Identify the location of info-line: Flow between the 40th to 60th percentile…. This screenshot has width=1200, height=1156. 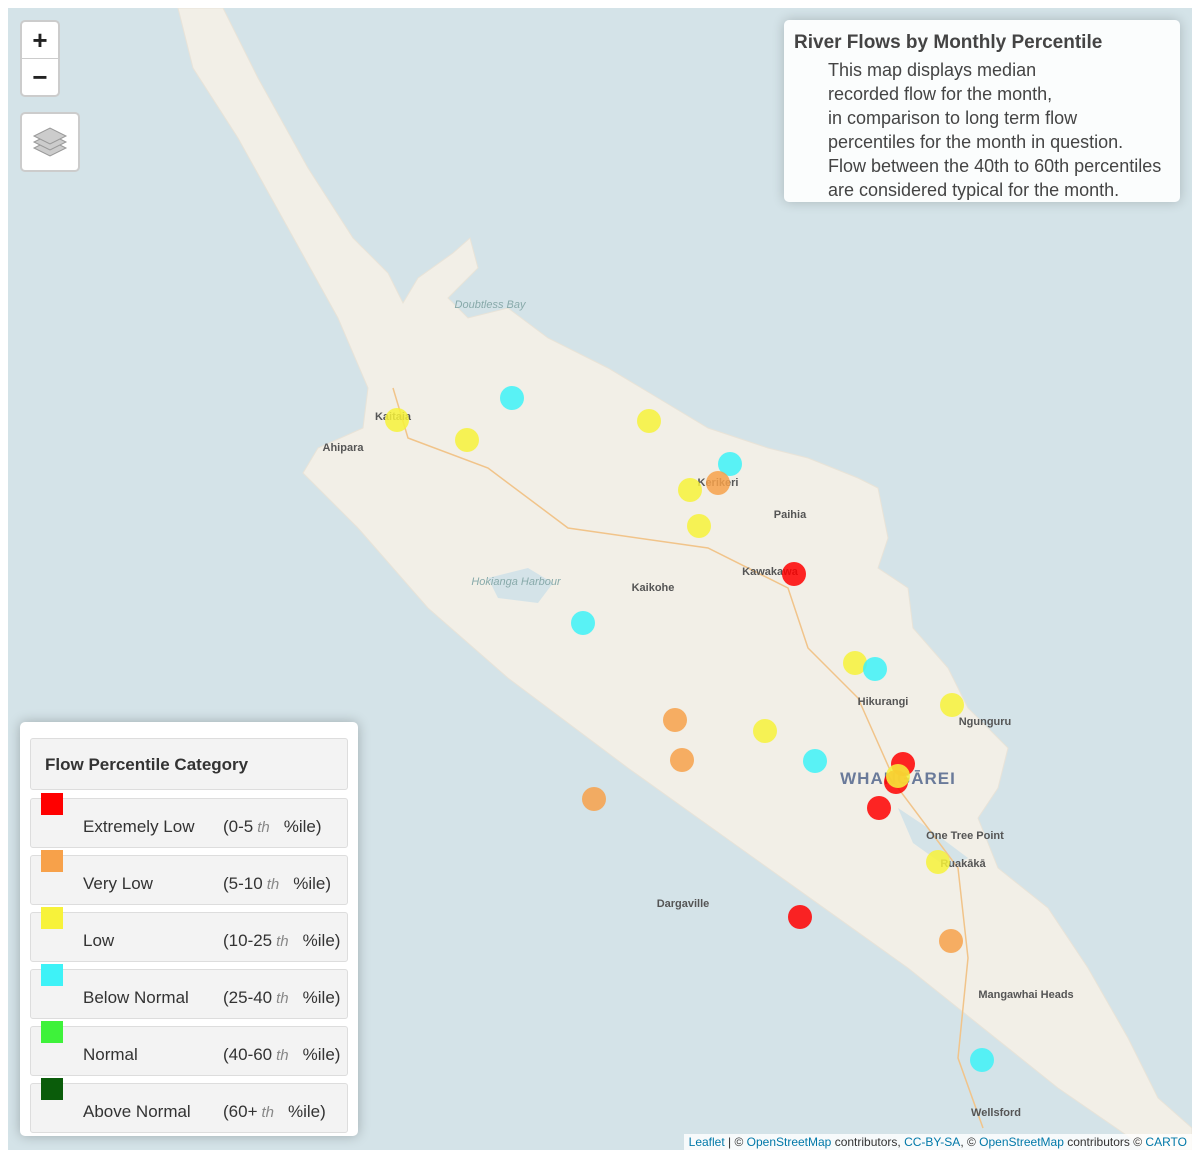
(995, 166).